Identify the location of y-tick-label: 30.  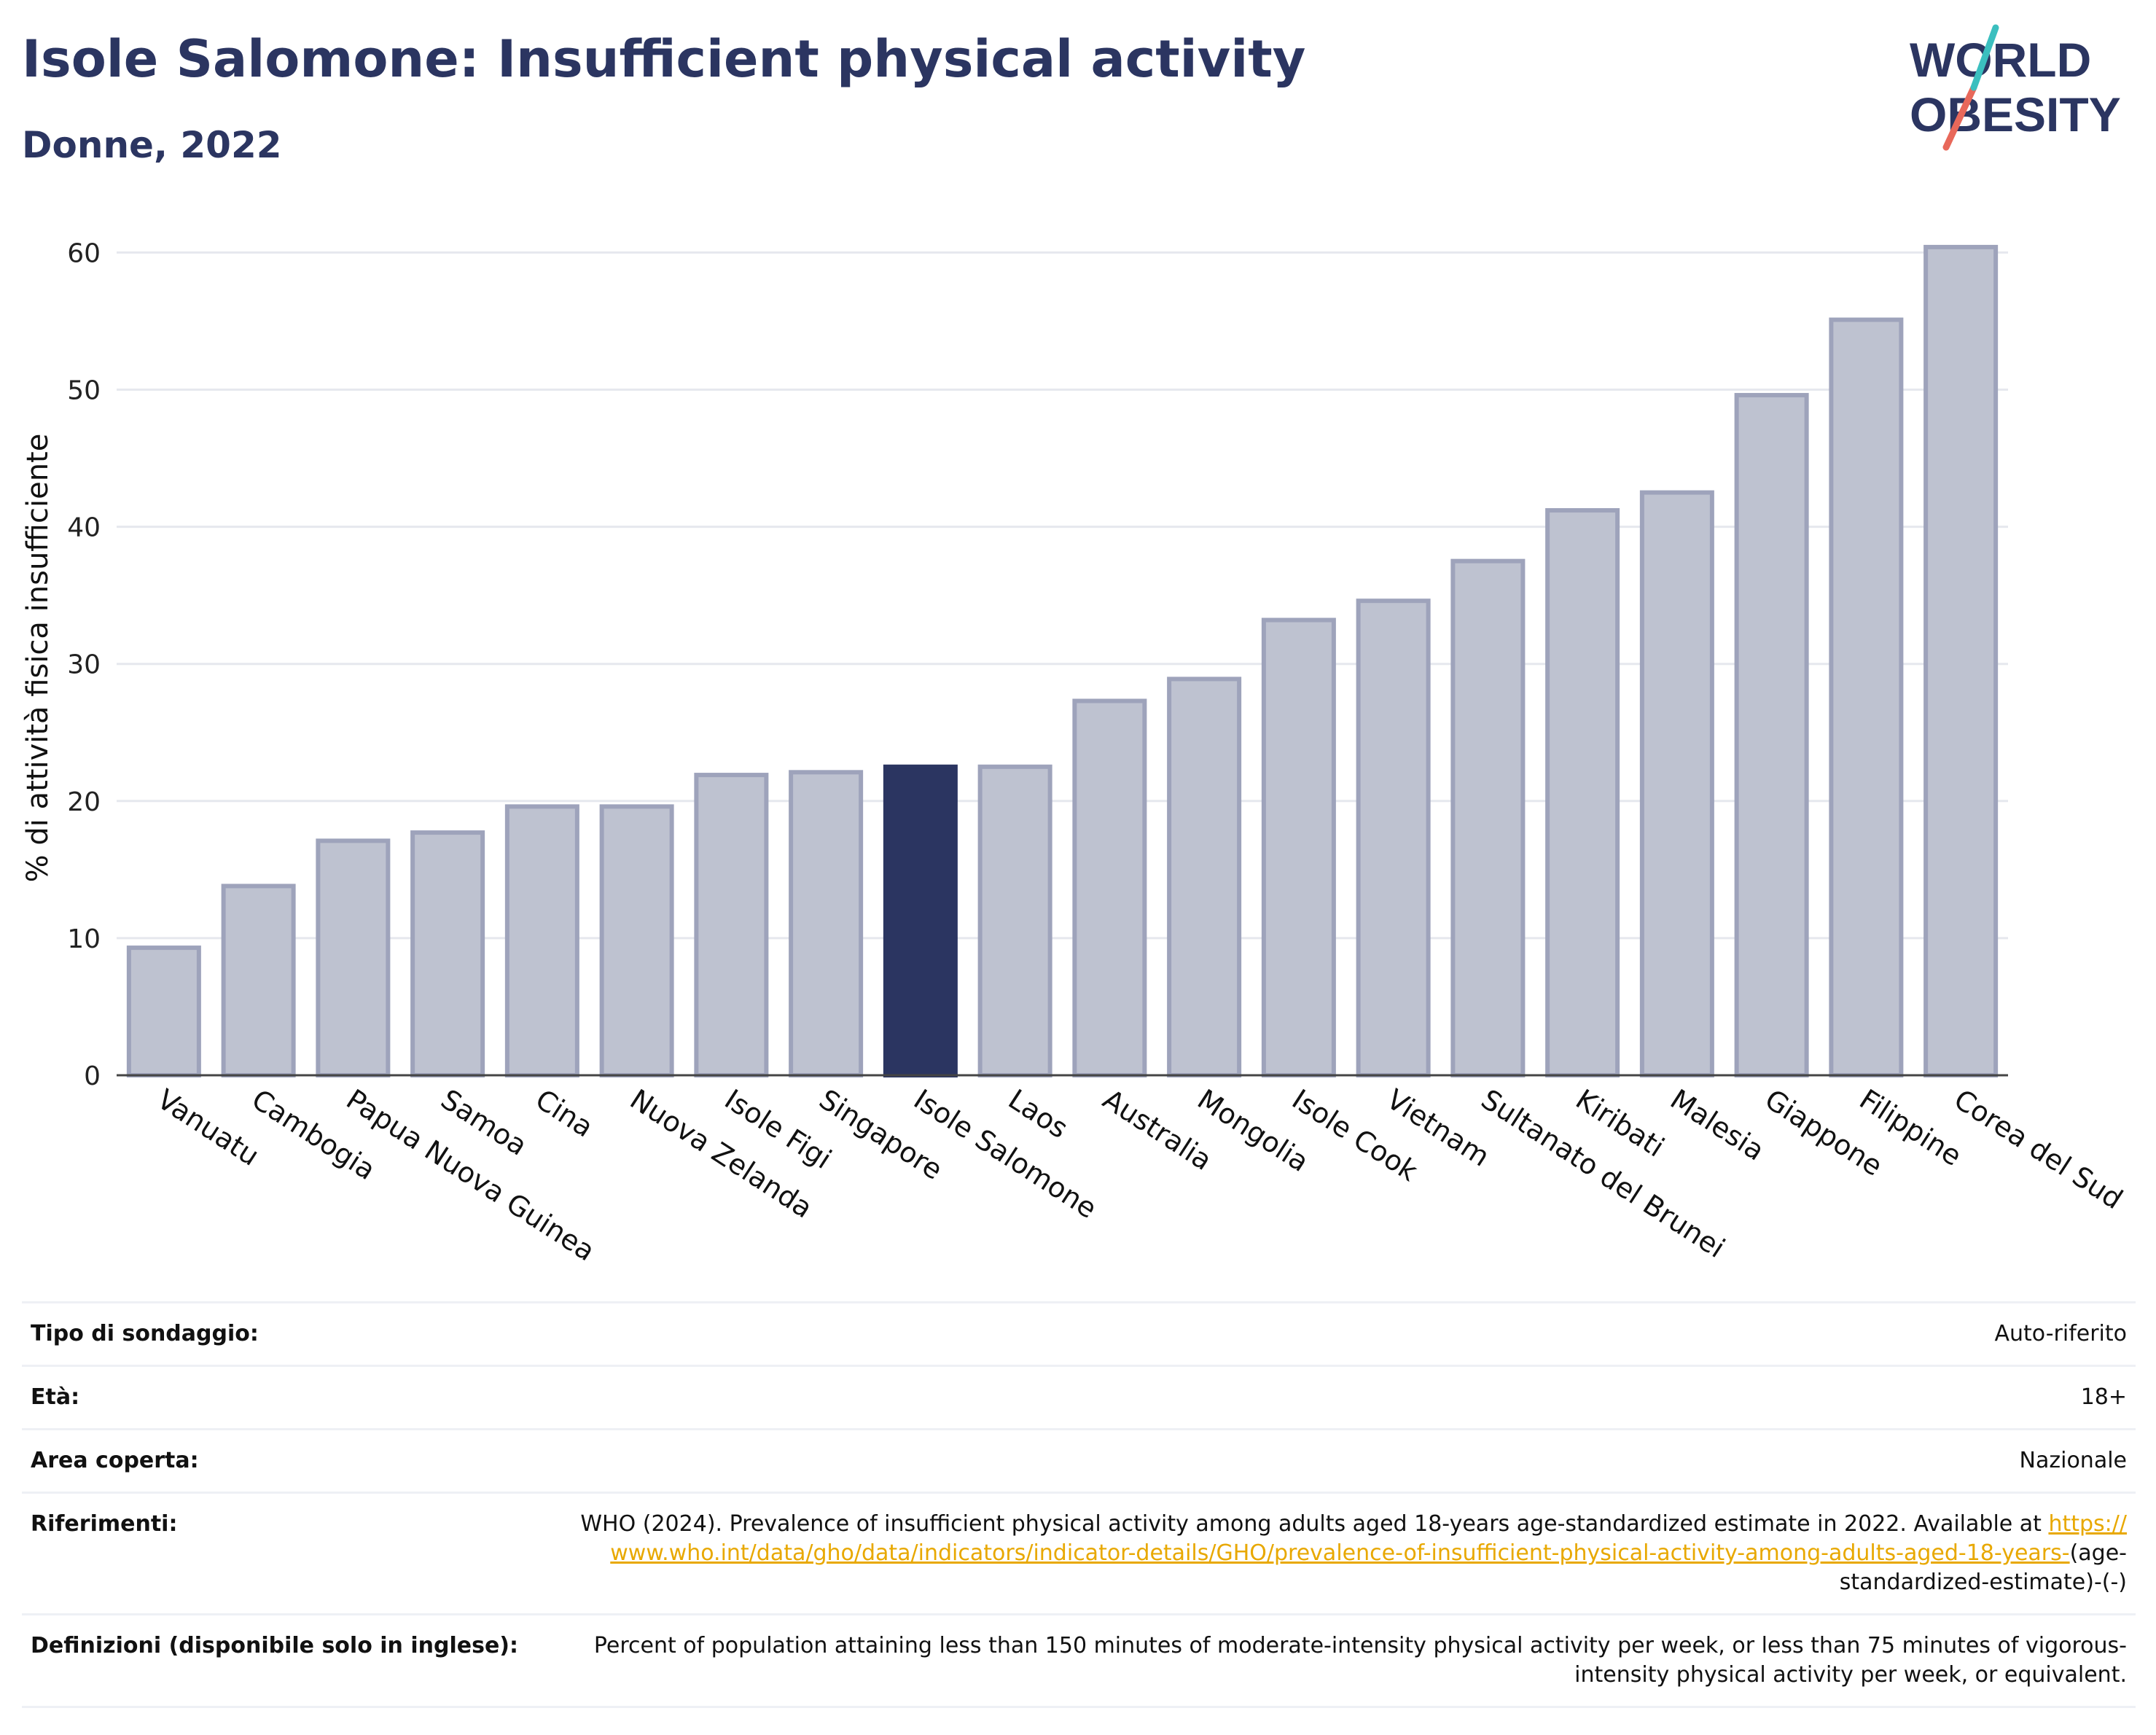
(84, 665).